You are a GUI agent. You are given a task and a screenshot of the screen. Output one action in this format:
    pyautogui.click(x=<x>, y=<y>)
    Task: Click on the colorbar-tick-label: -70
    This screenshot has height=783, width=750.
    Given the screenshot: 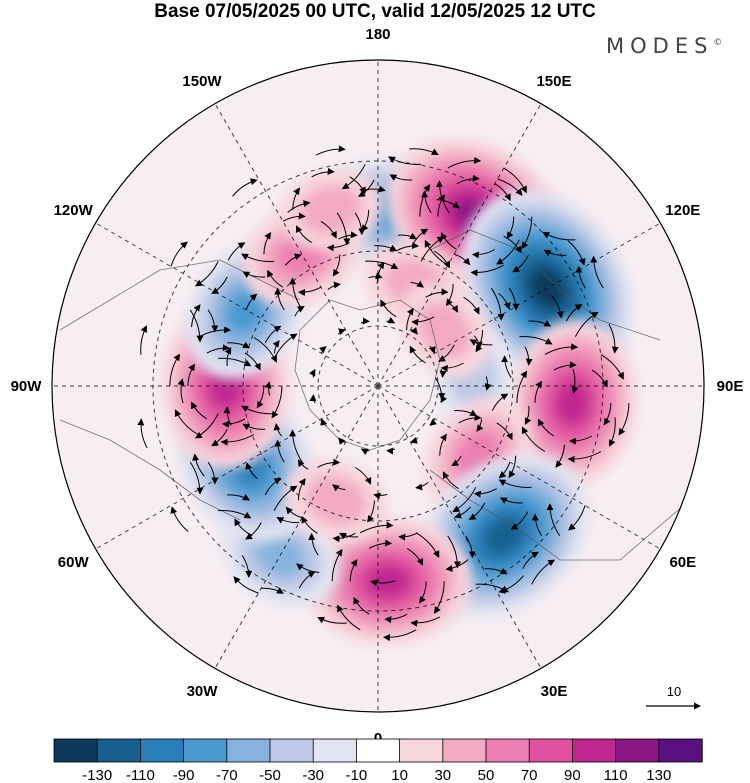 What is the action you would take?
    pyautogui.click(x=227, y=775)
    